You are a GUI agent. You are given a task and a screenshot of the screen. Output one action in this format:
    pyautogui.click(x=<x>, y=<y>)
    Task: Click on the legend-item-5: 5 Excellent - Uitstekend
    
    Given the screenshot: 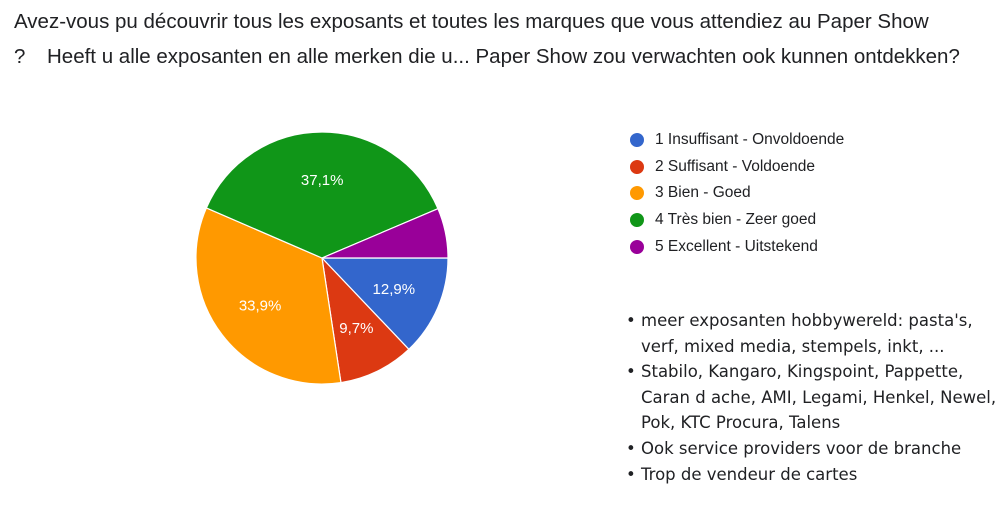 What is the action you would take?
    pyautogui.click(x=737, y=246)
    